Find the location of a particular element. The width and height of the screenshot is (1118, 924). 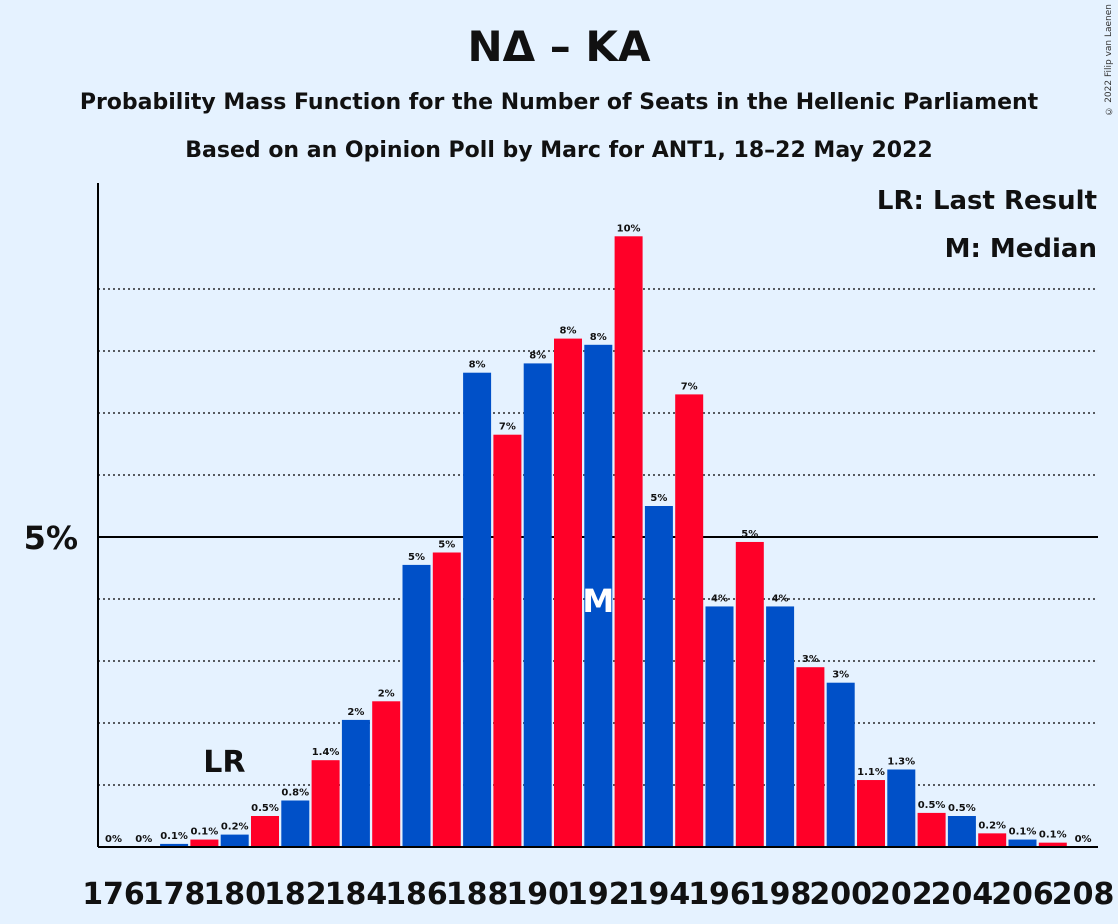

x-tick-label: 188 is located at coordinates (477, 894).